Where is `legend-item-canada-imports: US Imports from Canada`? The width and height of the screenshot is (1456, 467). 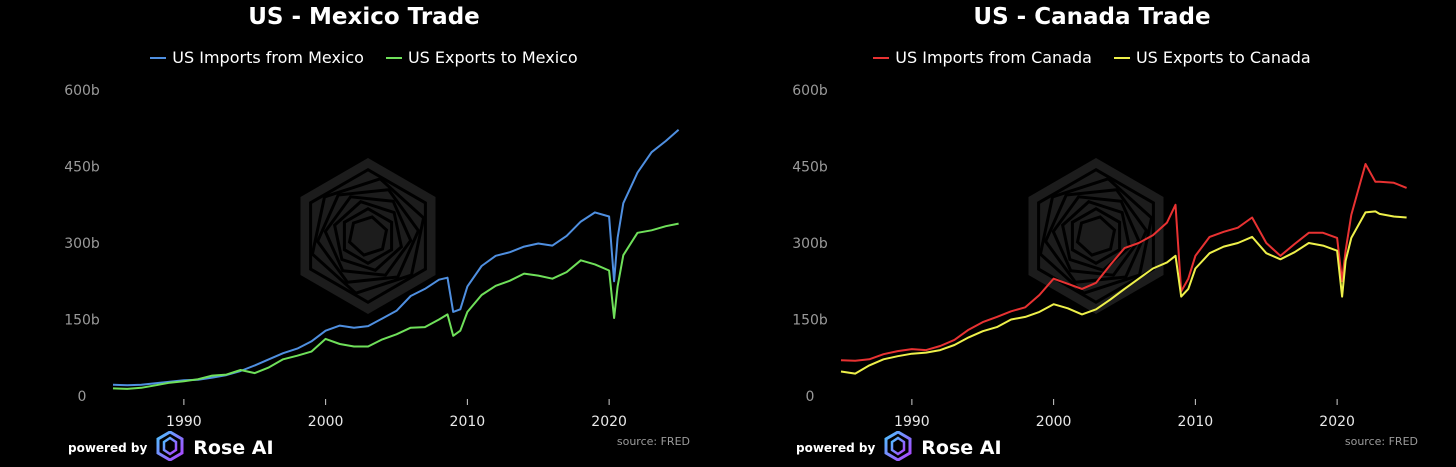
legend-item-canada-imports: US Imports from Canada is located at coordinates (982, 57).